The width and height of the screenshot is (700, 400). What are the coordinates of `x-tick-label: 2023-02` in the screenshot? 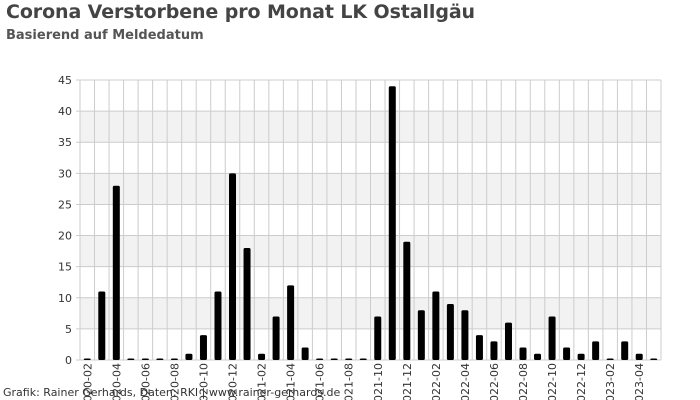 It's located at (610, 381).